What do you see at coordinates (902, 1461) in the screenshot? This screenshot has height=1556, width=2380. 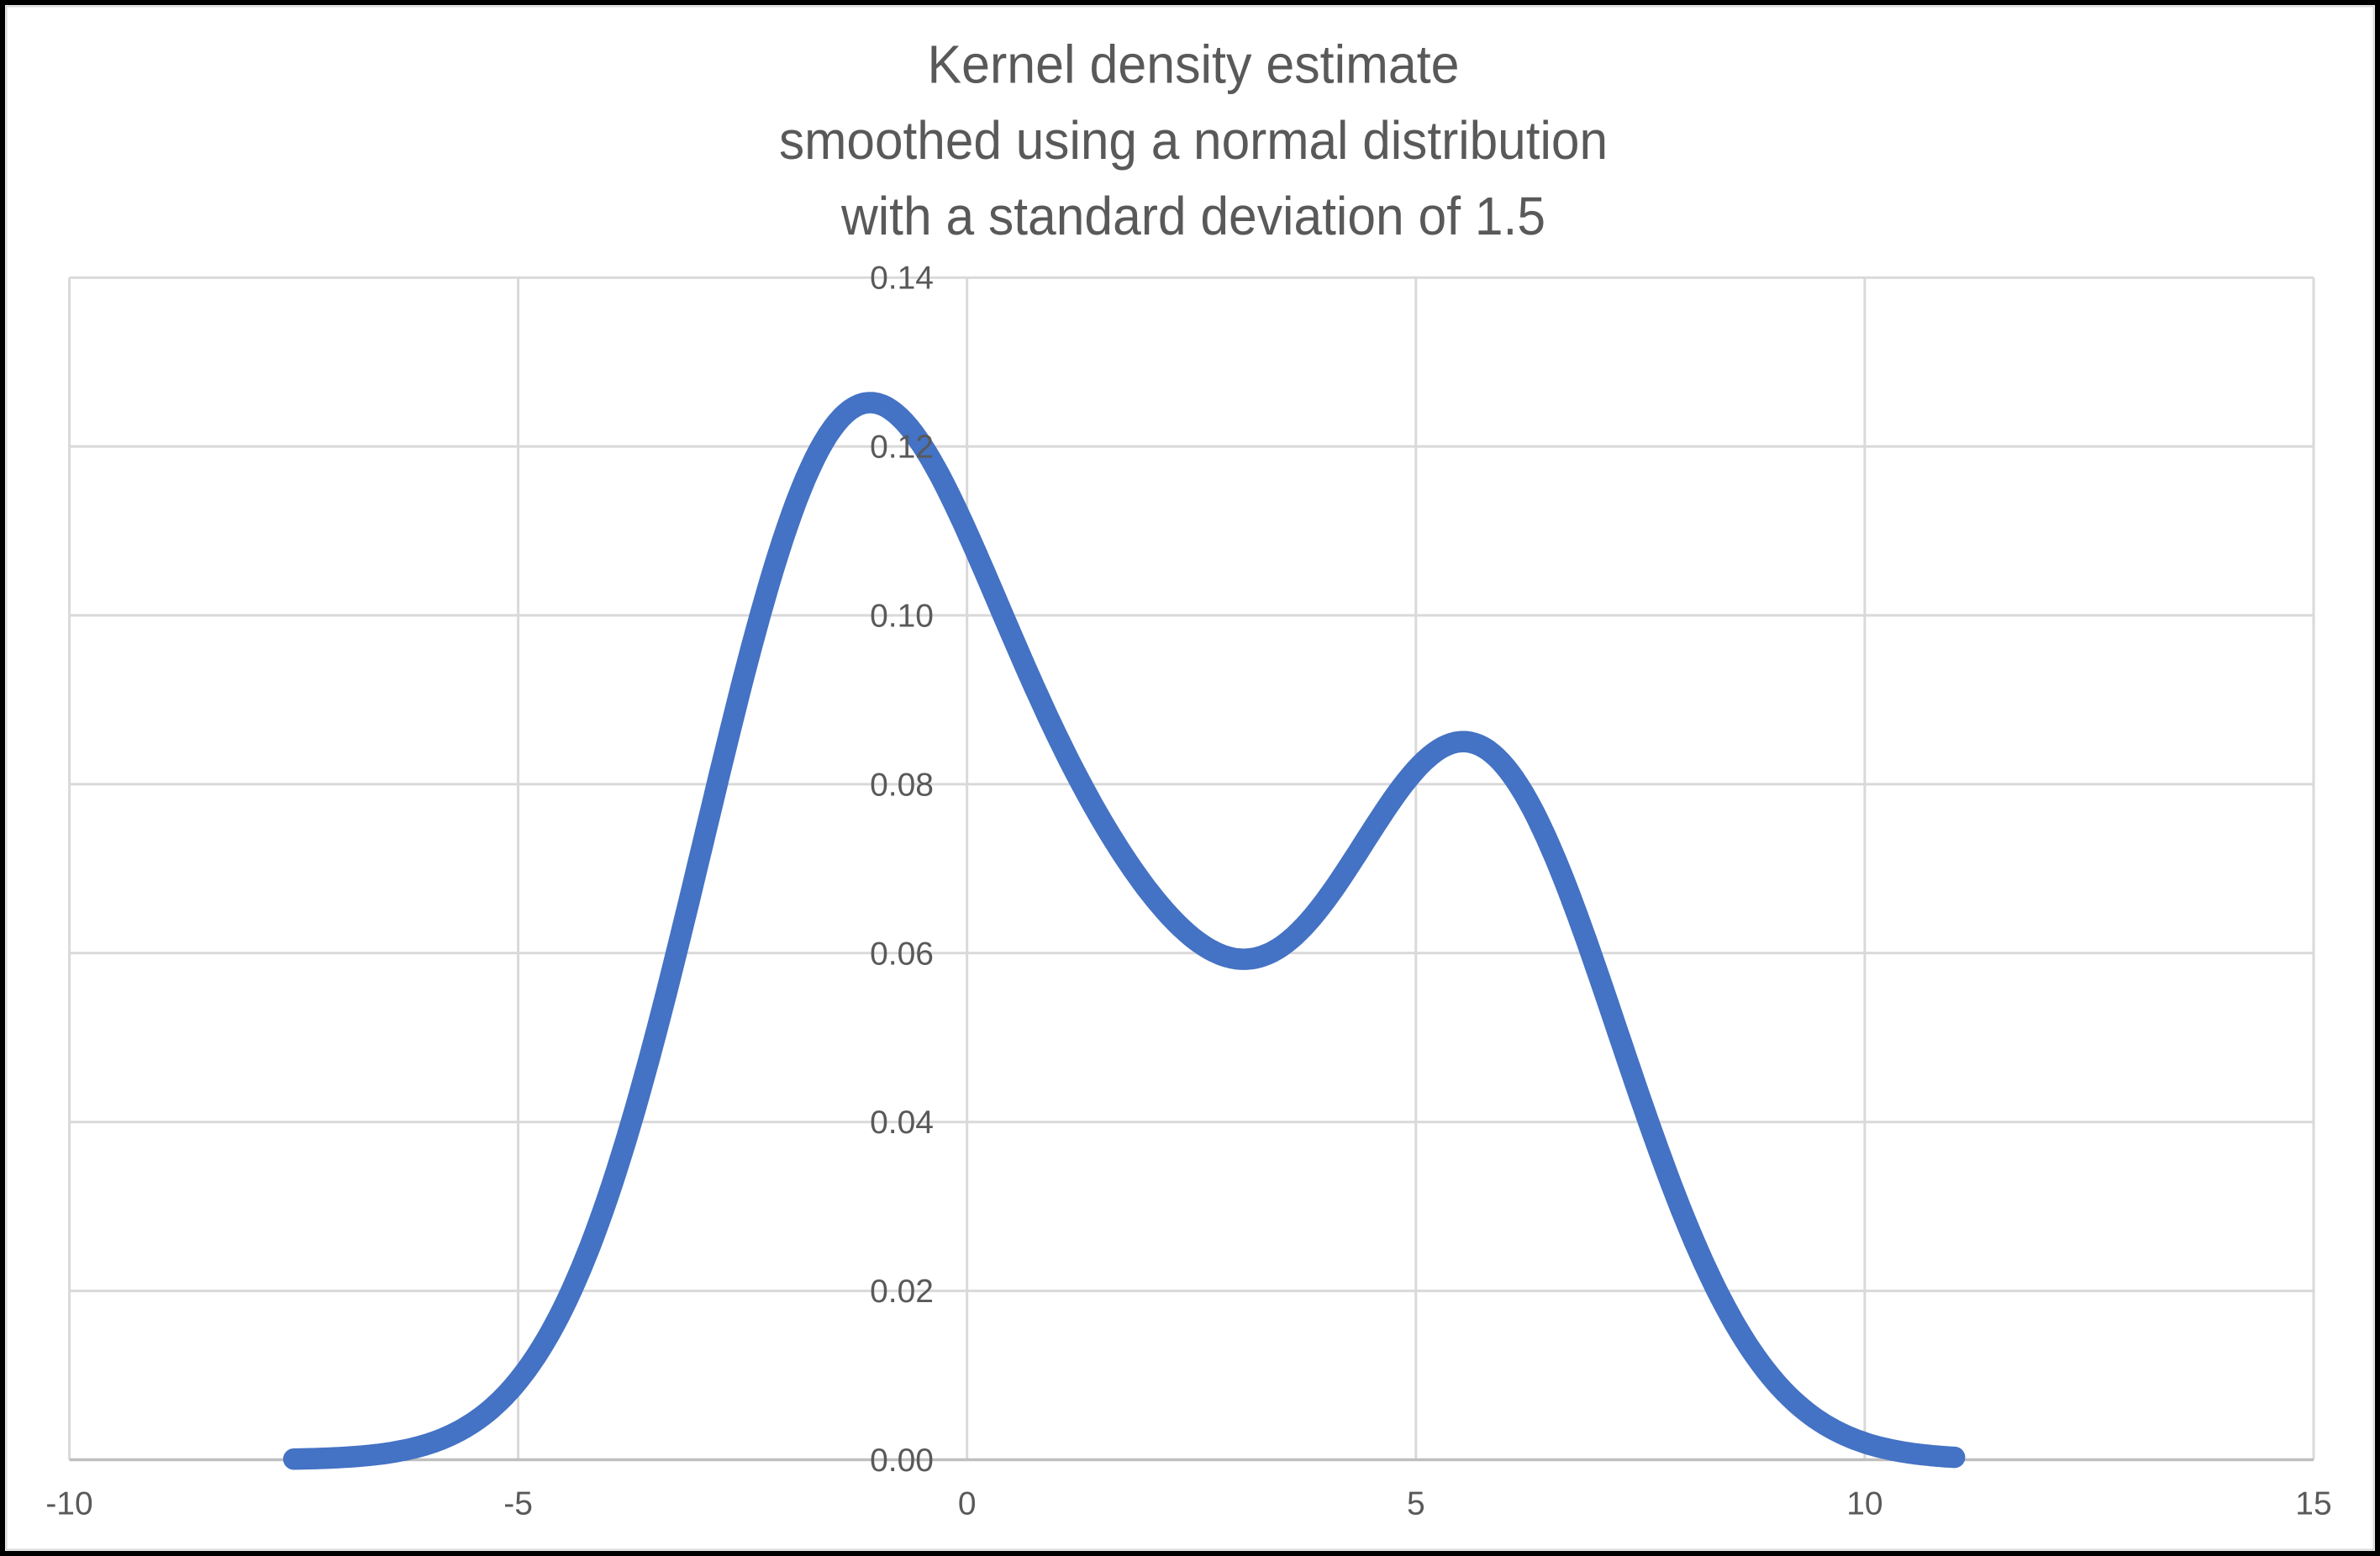 I see `svg-text: 0.00` at bounding box center [902, 1461].